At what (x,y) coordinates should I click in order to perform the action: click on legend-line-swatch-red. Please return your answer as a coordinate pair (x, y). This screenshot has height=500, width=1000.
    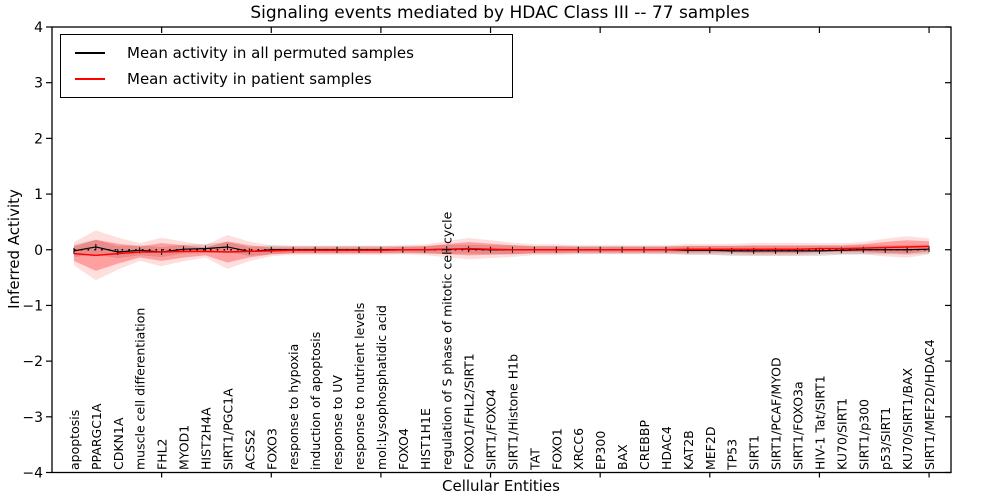
    Looking at the image, I should click on (90, 79).